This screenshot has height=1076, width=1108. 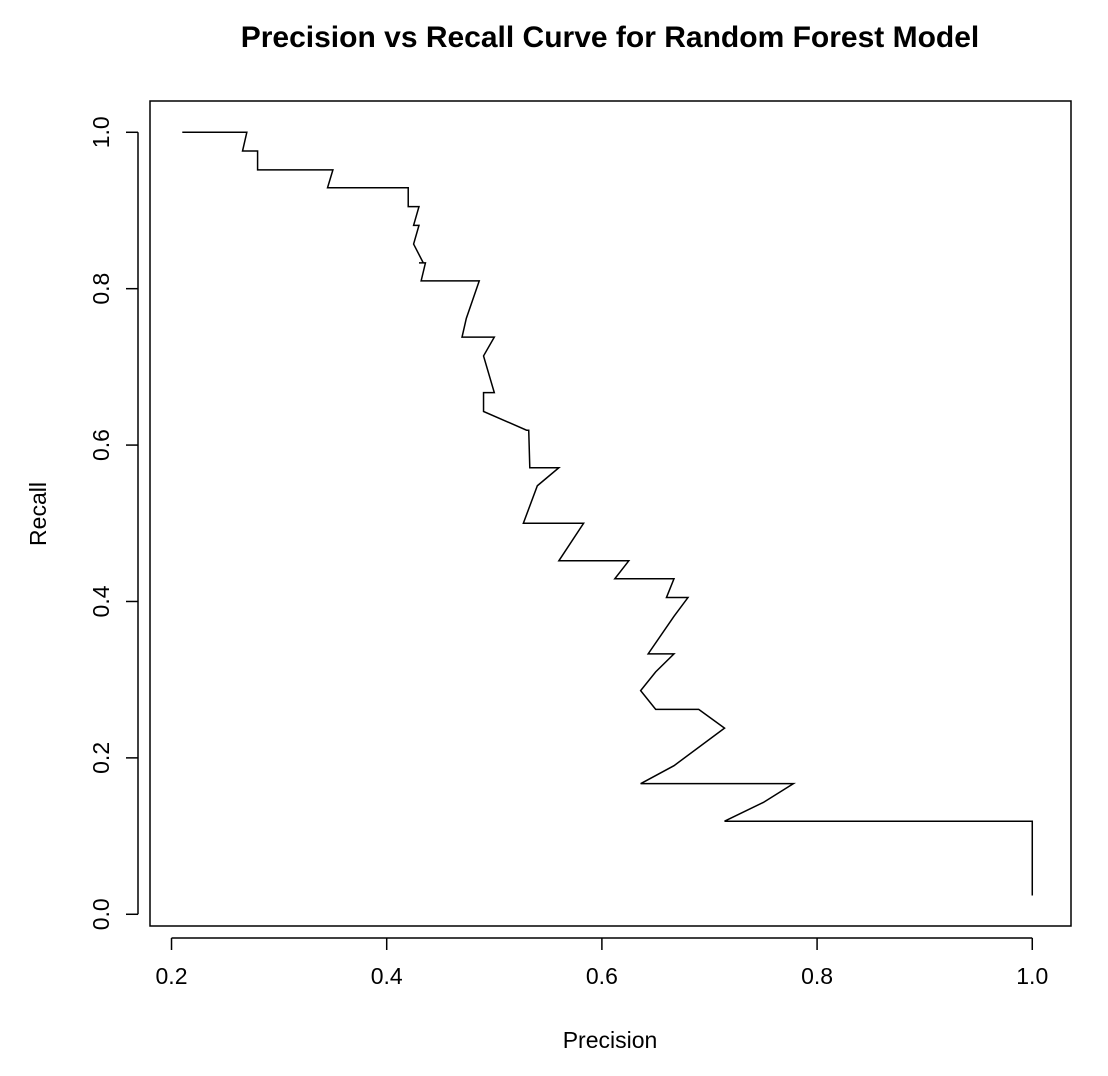 What do you see at coordinates (101, 914) in the screenshot?
I see `y-tick-label: 0.0` at bounding box center [101, 914].